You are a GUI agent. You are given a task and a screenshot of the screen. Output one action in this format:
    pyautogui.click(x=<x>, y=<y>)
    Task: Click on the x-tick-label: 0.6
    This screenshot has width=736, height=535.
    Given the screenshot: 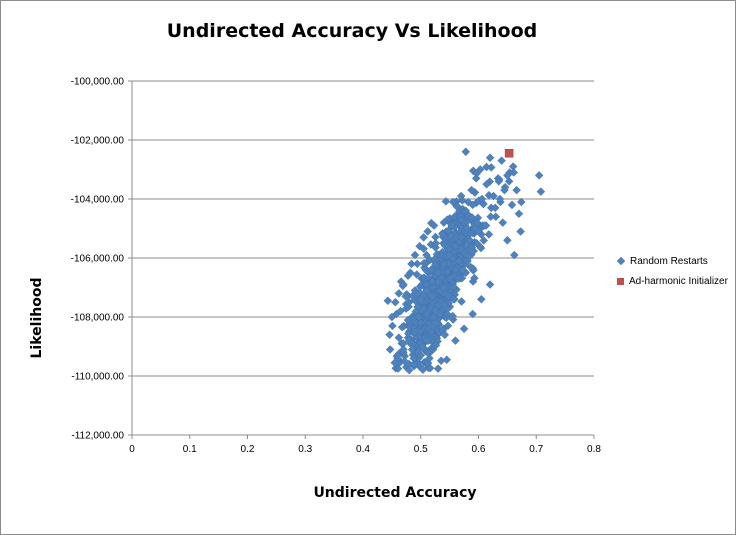 What is the action you would take?
    pyautogui.click(x=479, y=449)
    